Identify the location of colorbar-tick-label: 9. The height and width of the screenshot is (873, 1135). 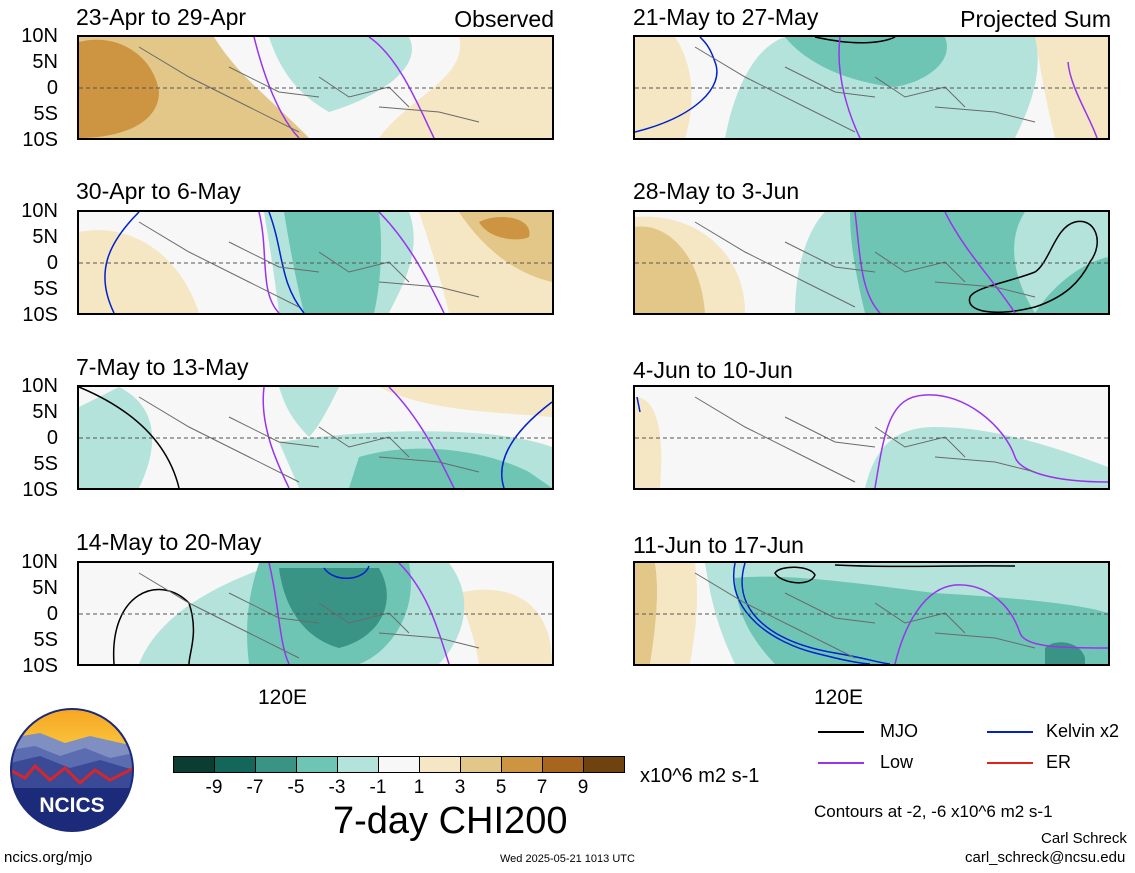
(583, 787).